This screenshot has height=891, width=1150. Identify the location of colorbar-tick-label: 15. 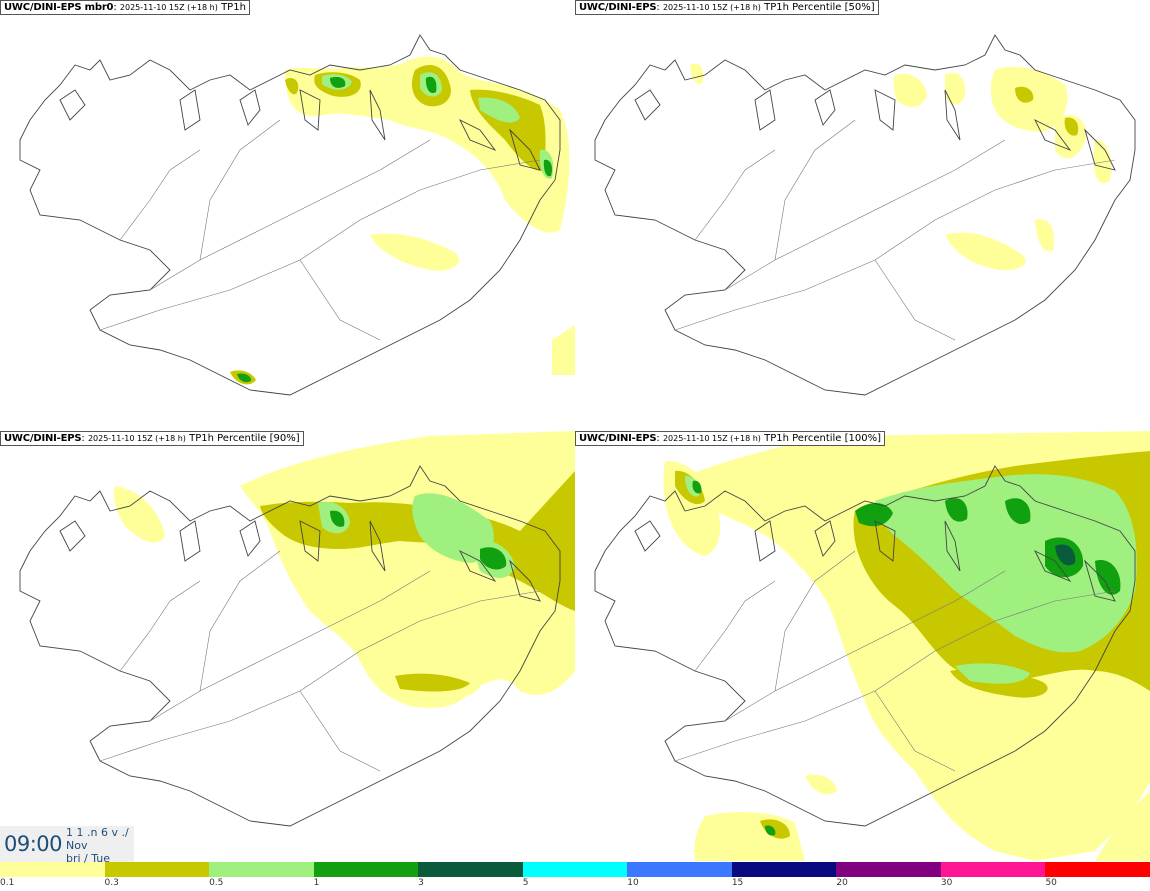
(737, 883).